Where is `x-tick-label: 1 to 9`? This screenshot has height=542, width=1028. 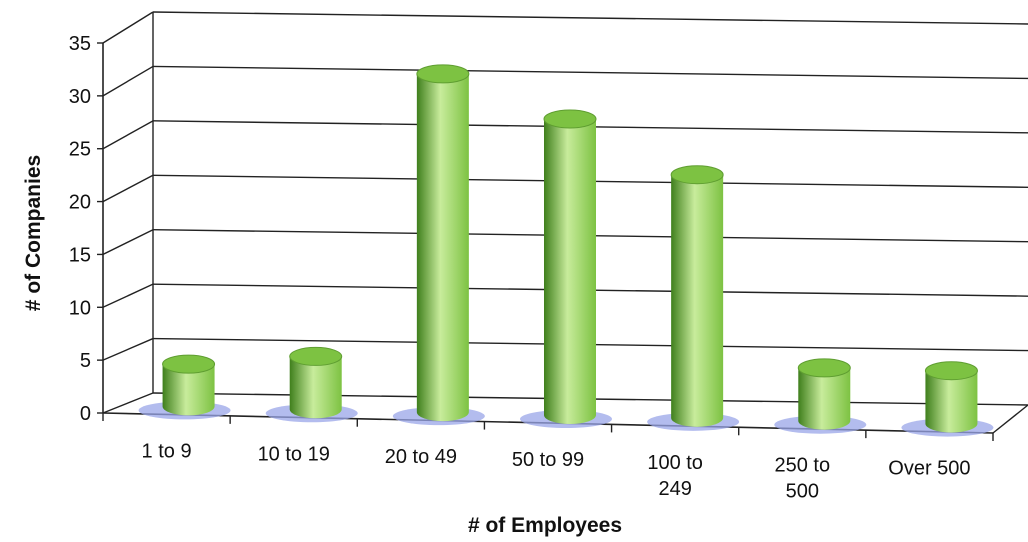 x-tick-label: 1 to 9 is located at coordinates (167, 451).